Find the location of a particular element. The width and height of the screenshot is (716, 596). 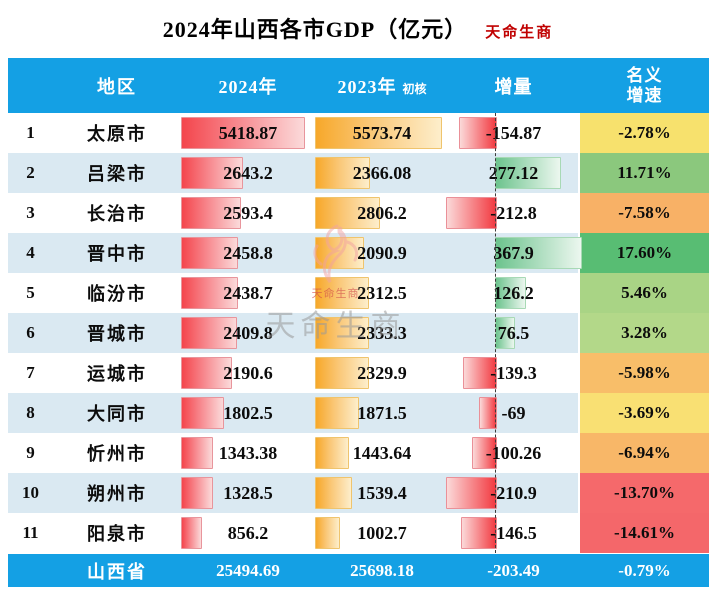

gdp-2023-cell: 1871.5 is located at coordinates (382, 413).